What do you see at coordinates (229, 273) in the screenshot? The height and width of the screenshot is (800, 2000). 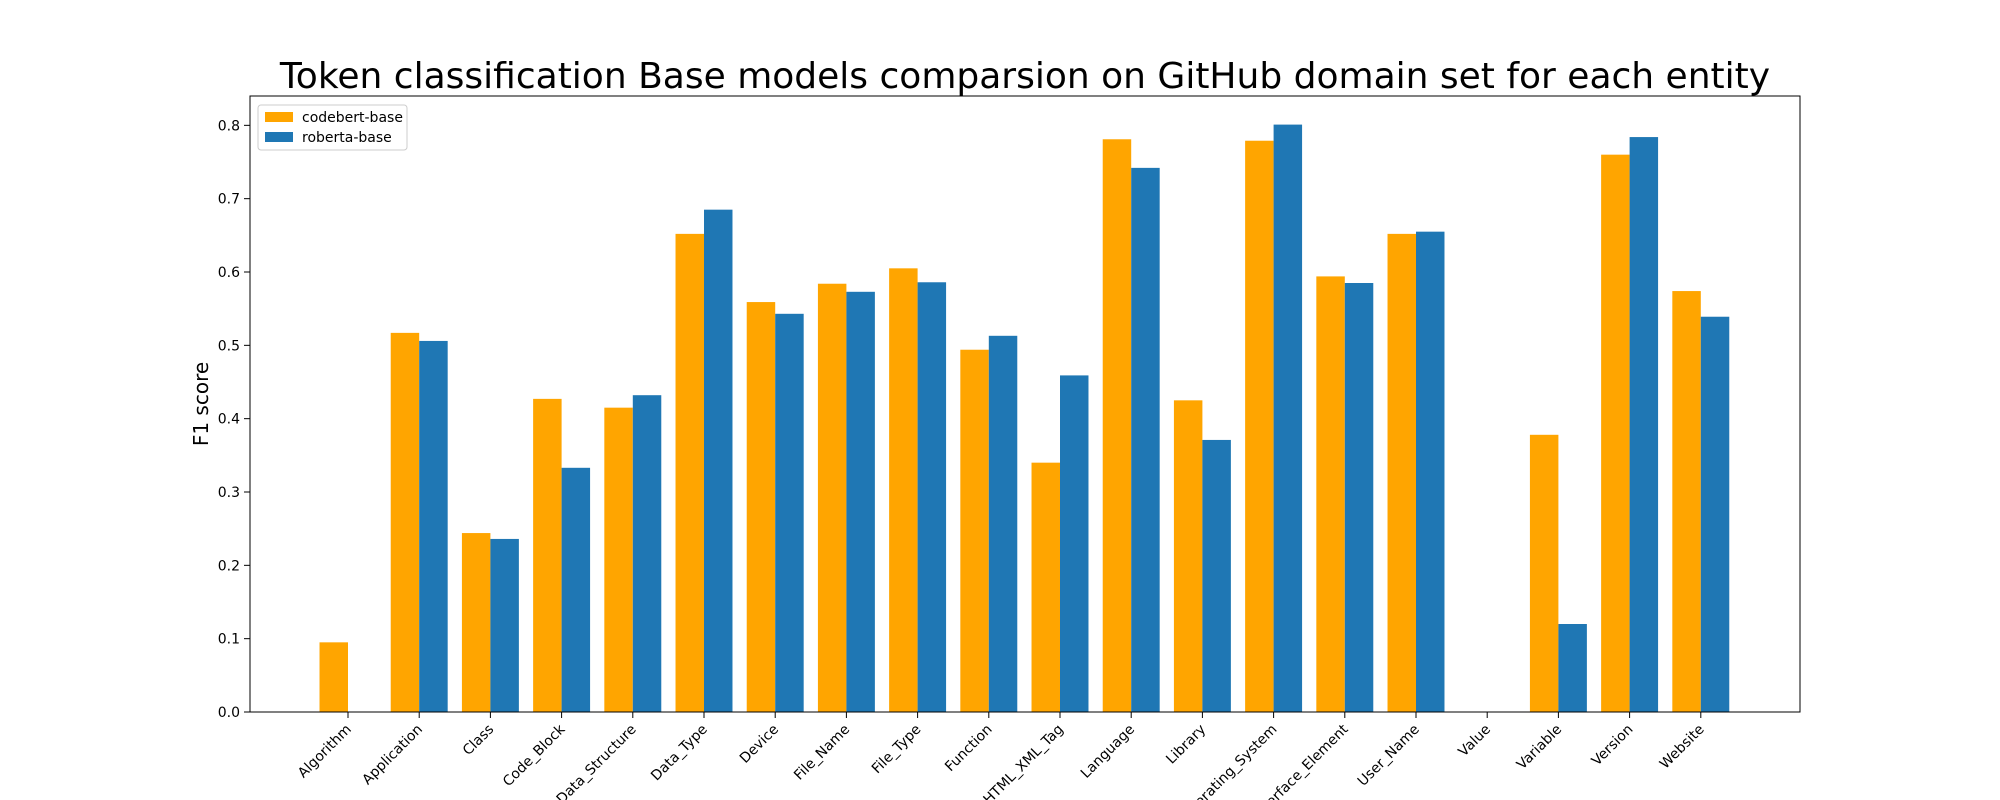 I see `y-tick-label: 0.6` at bounding box center [229, 273].